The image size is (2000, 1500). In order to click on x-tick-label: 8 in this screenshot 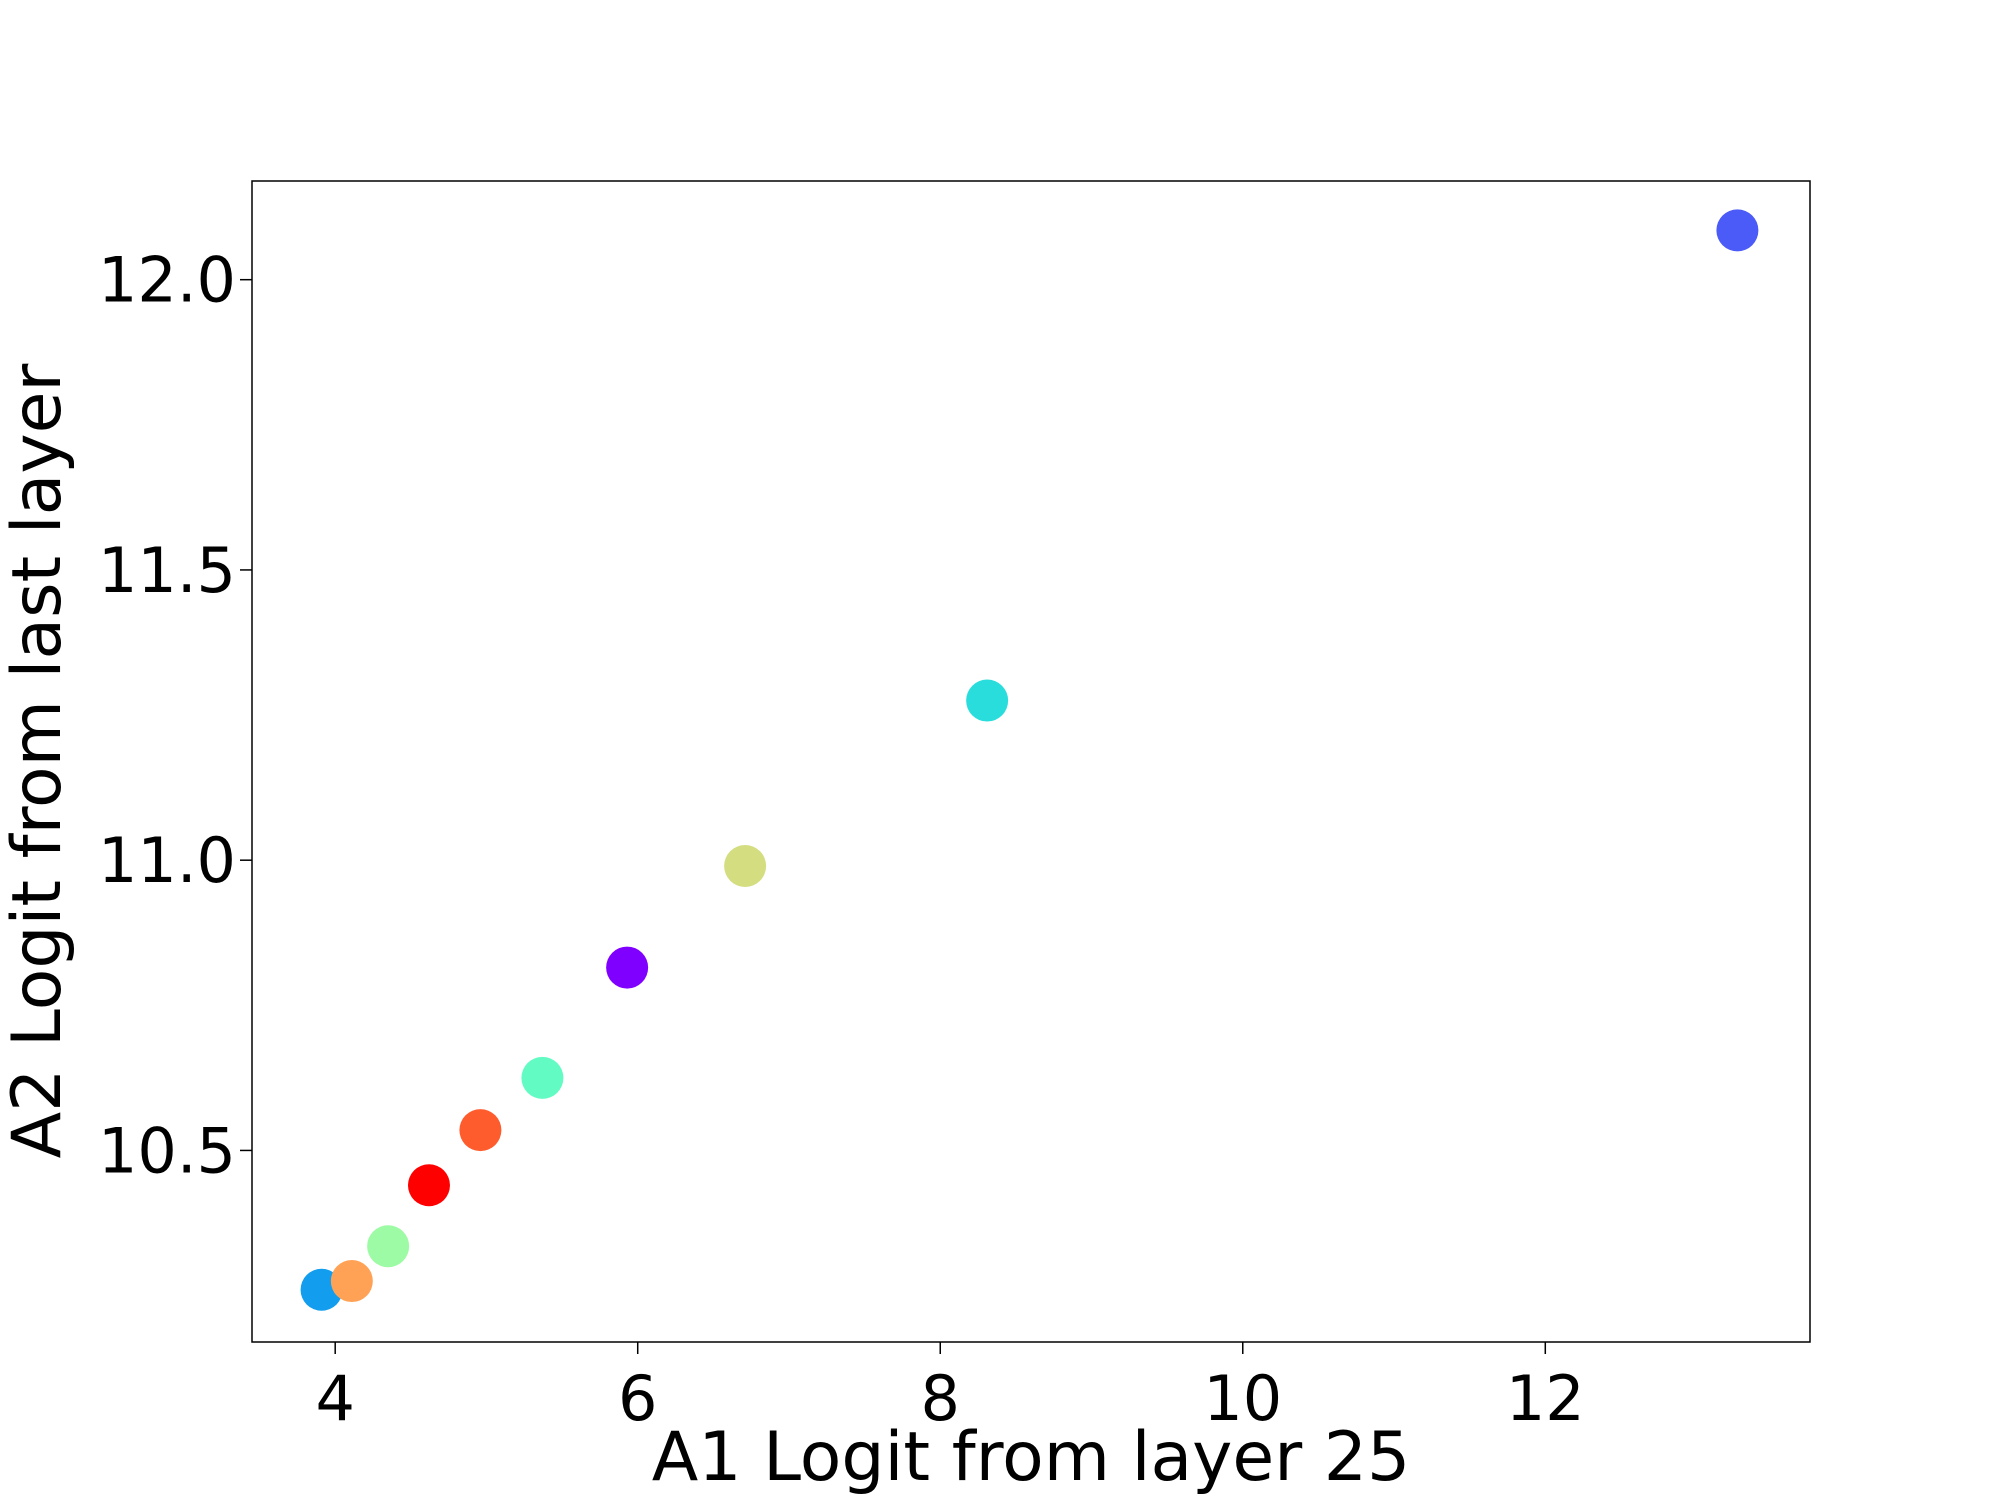, I will do `click(940, 1398)`.